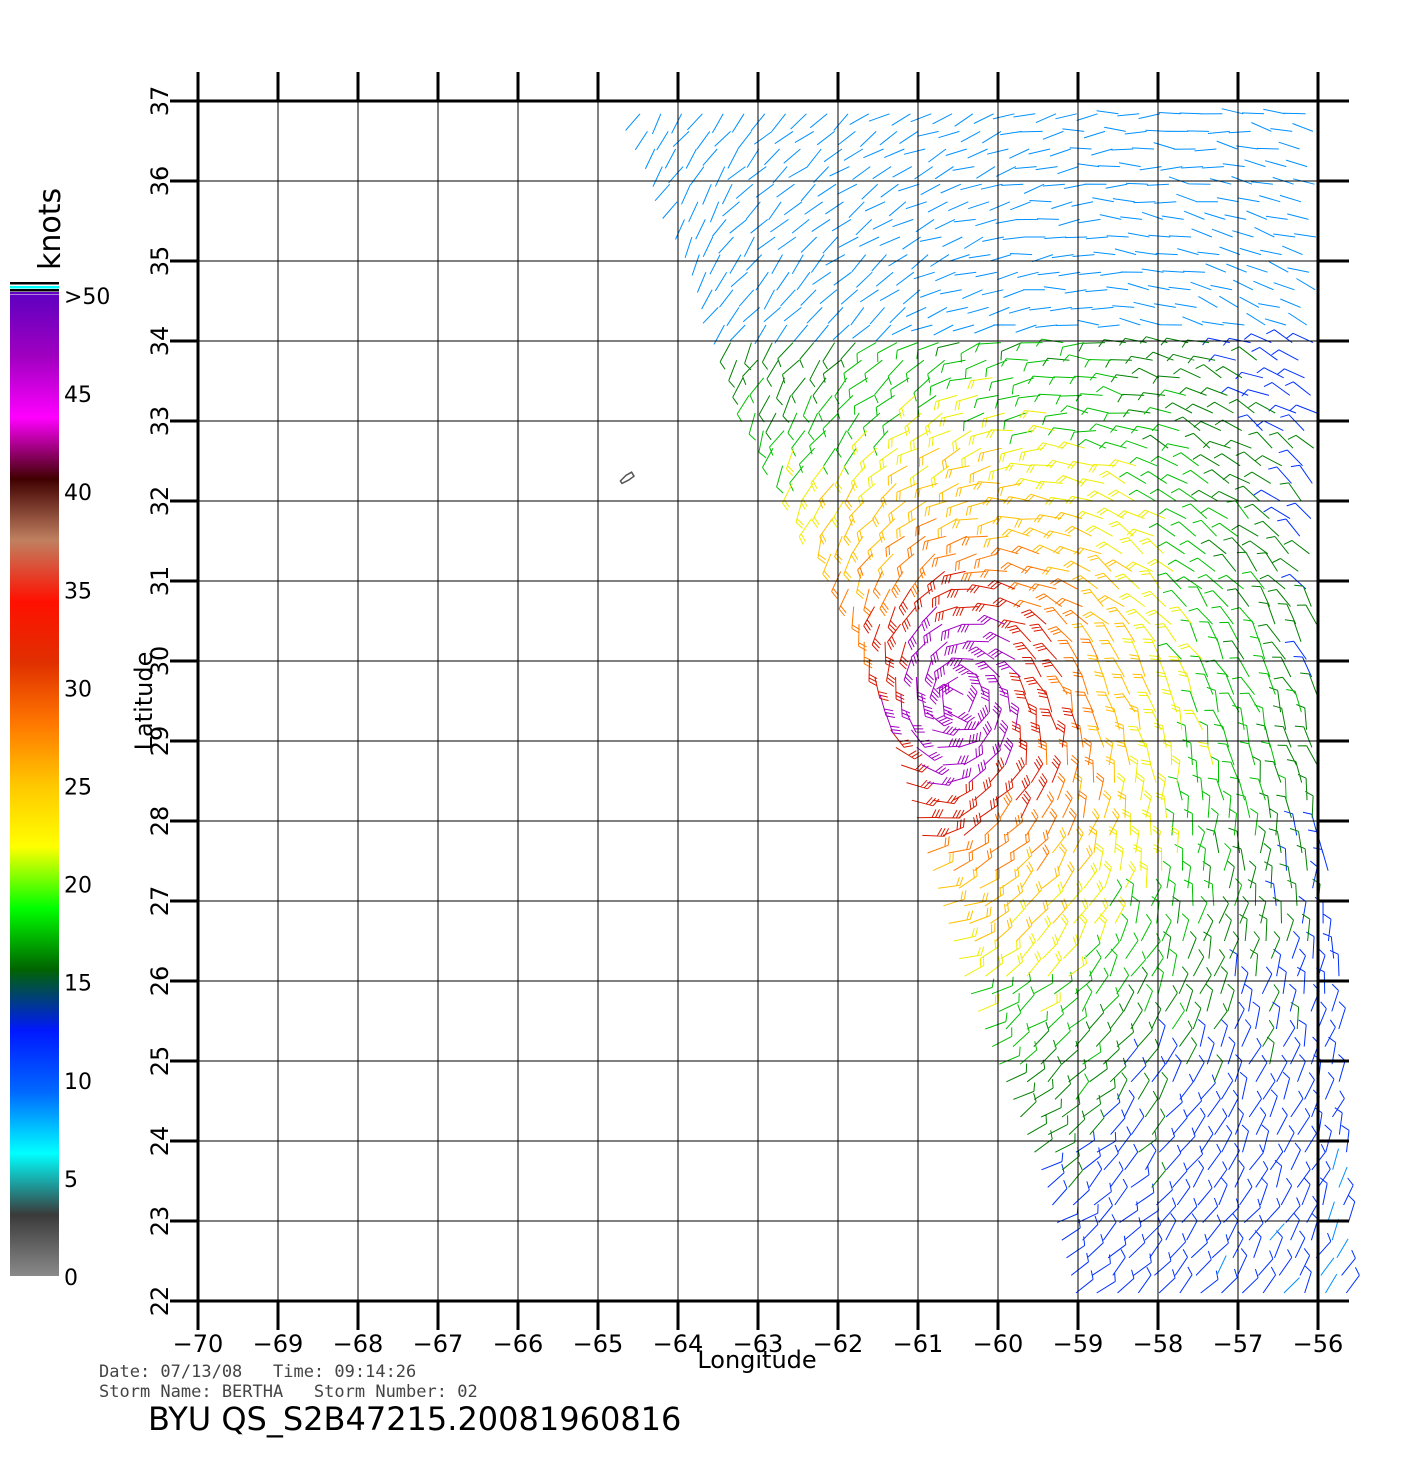  I want to click on file-id: BYU QS_S2B47215.20081960816, so click(414, 1419).